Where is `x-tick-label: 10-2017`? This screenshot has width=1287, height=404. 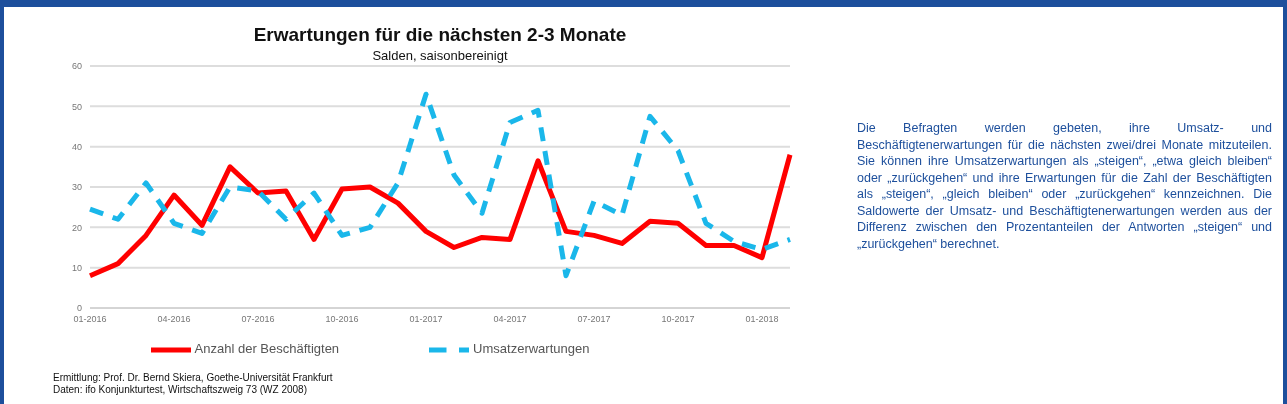
x-tick-label: 10-2017 is located at coordinates (678, 319).